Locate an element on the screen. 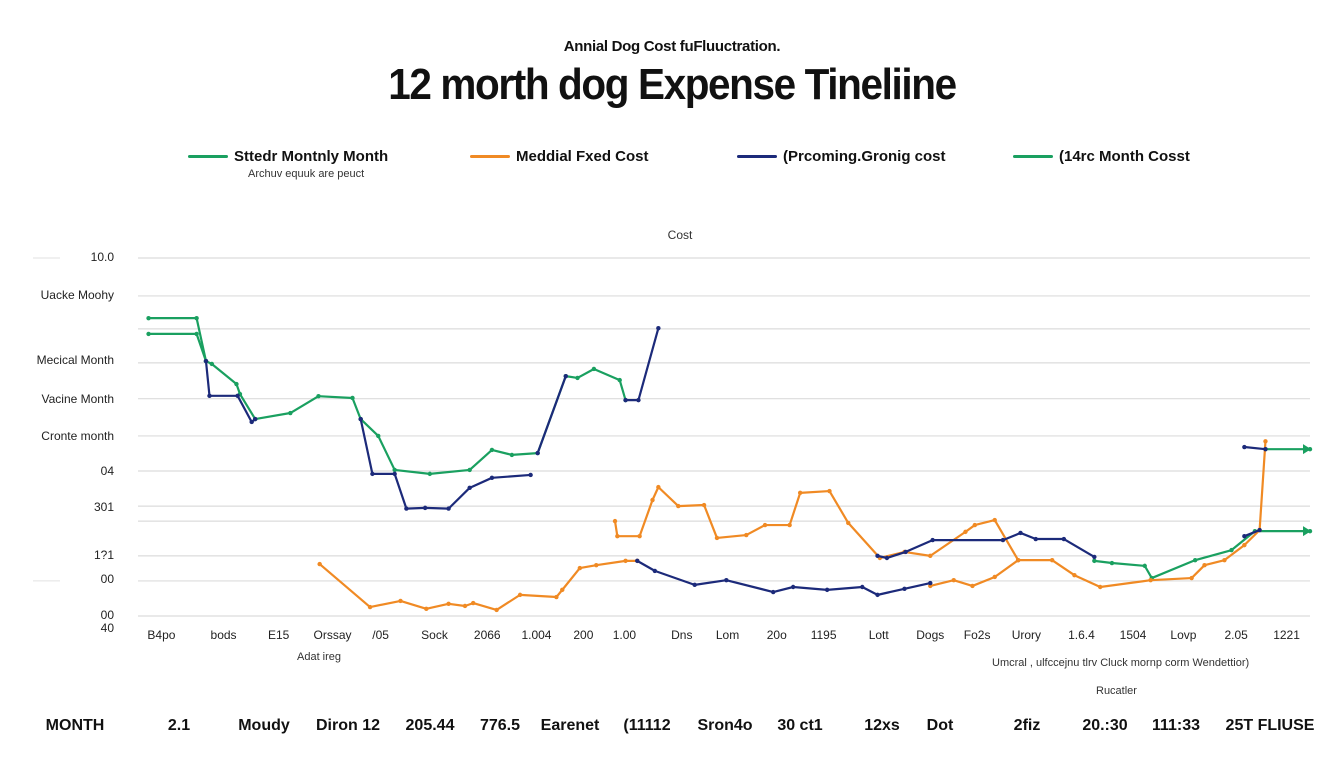  y-tick-label: 10.0 is located at coordinates (102, 257).